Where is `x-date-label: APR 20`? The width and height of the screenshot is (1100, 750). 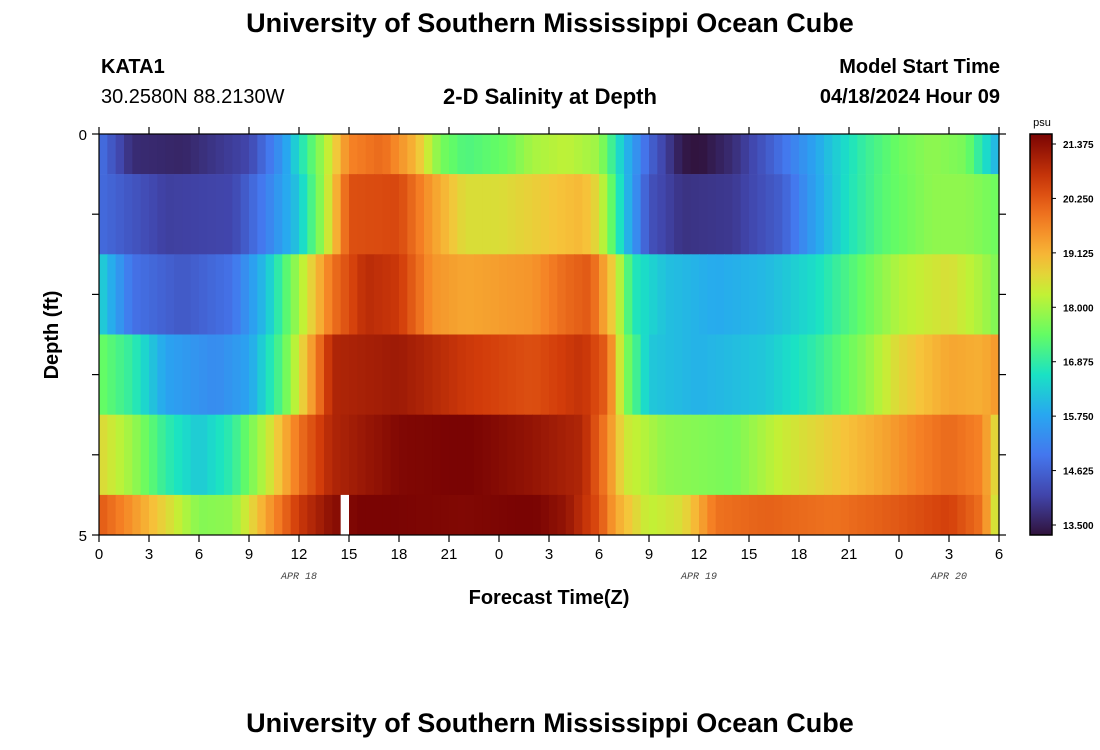
x-date-label: APR 20 is located at coordinates (948, 577).